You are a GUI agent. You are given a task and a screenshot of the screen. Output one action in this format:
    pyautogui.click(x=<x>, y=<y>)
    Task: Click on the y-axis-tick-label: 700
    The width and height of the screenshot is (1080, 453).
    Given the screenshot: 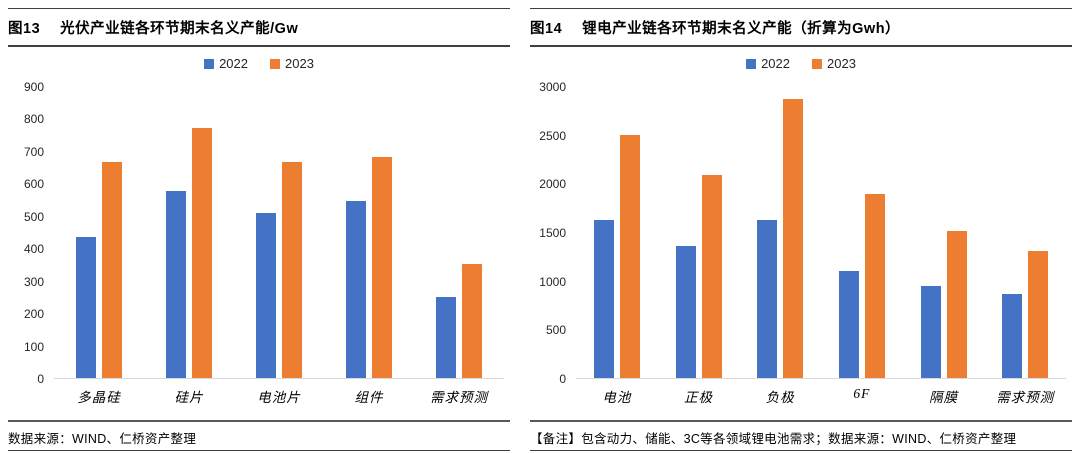 What is the action you would take?
    pyautogui.click(x=33, y=151)
    